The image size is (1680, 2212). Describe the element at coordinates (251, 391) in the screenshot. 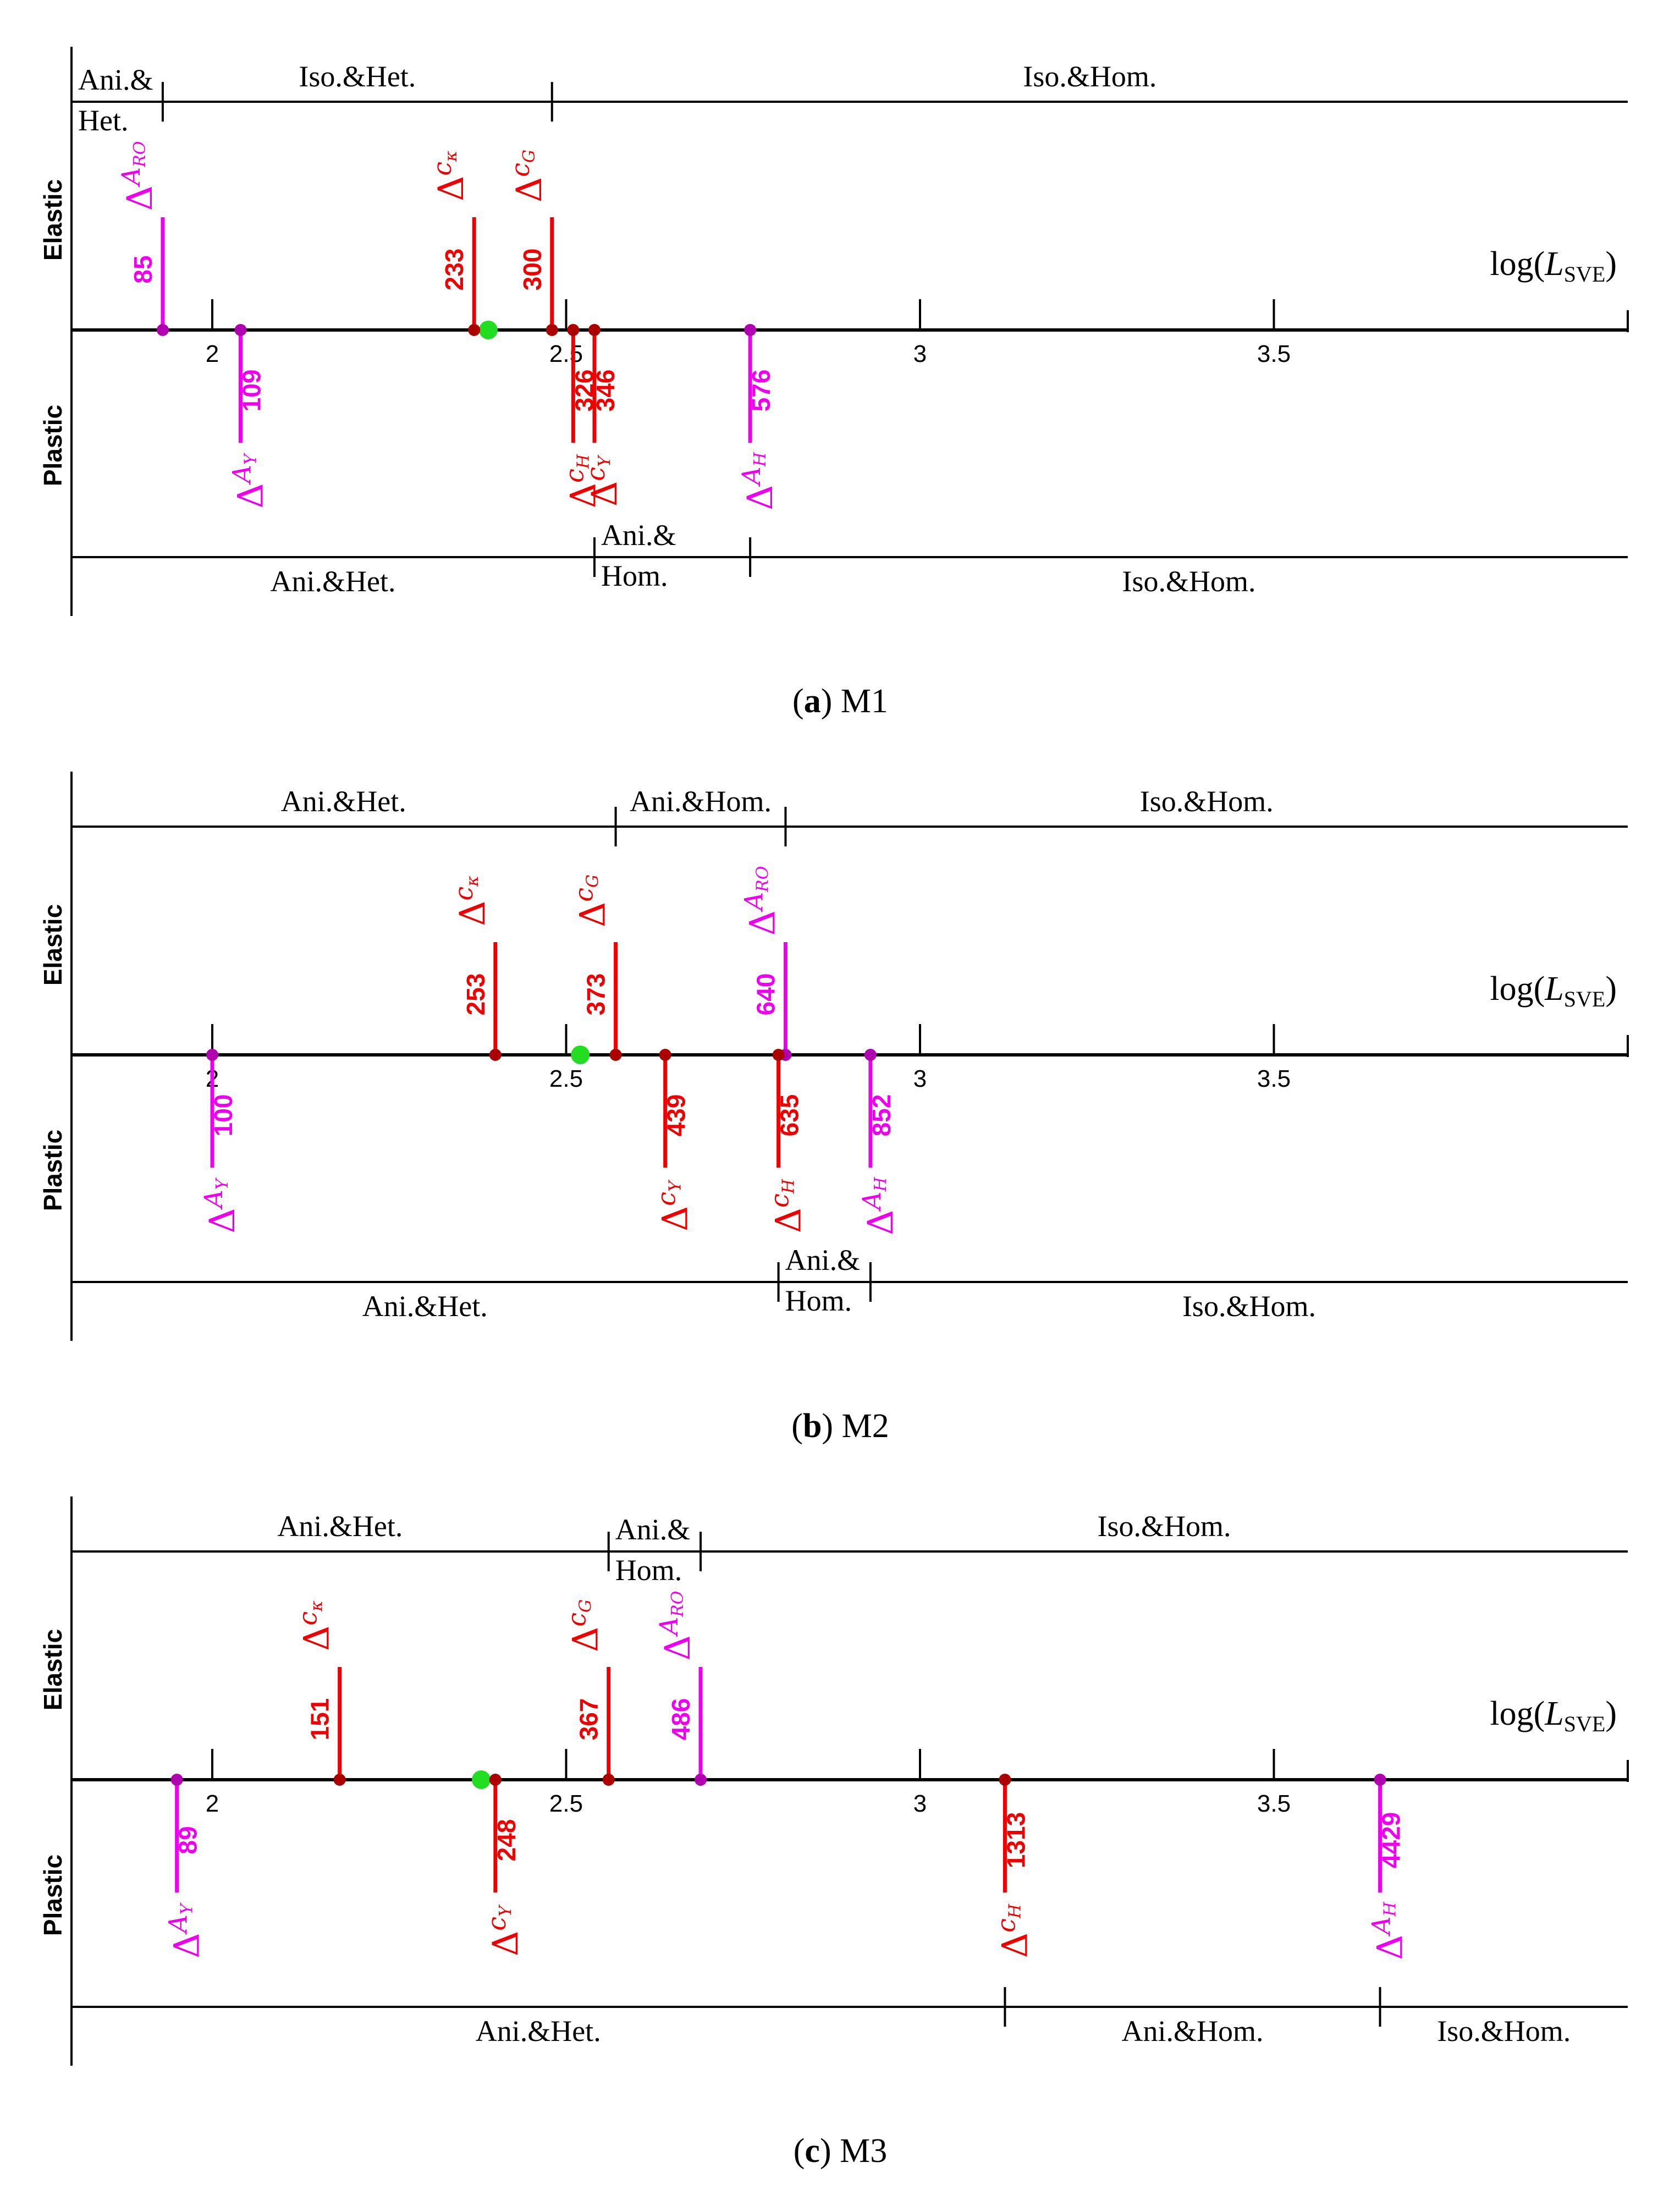

I see `marker-value-A_Y: 109` at that location.